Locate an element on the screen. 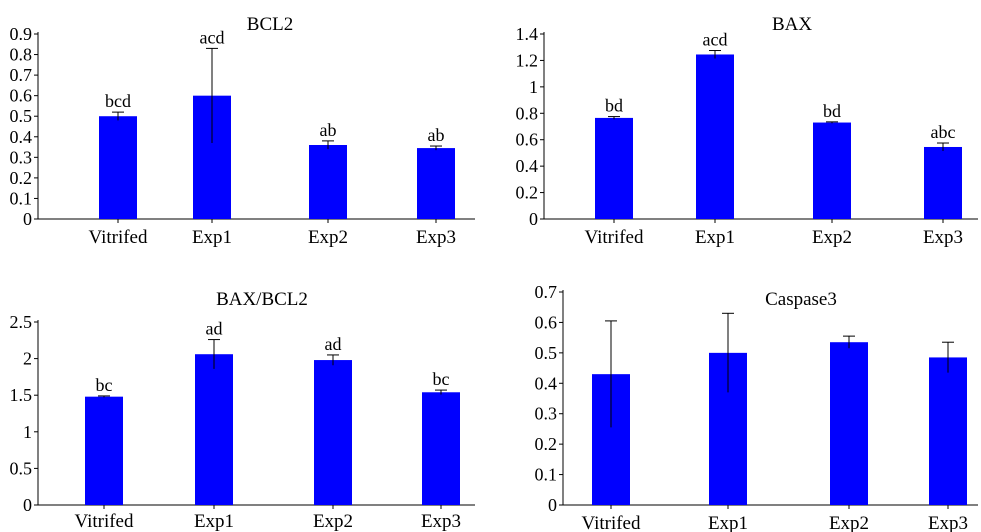 The width and height of the screenshot is (981, 532). chart1-y-tick-label: 0.6 is located at coordinates (21, 96).